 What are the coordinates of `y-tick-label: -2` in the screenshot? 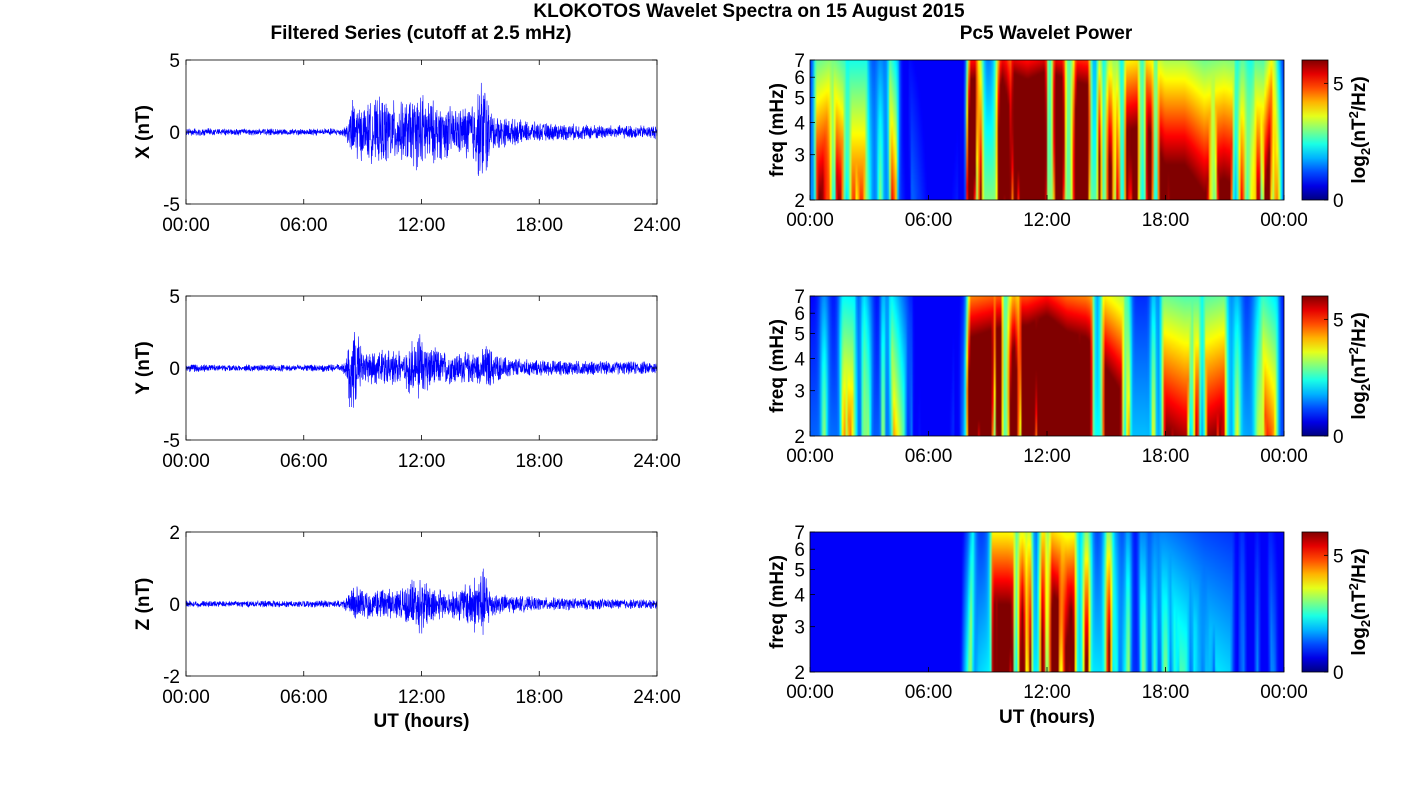 It's located at (171, 677).